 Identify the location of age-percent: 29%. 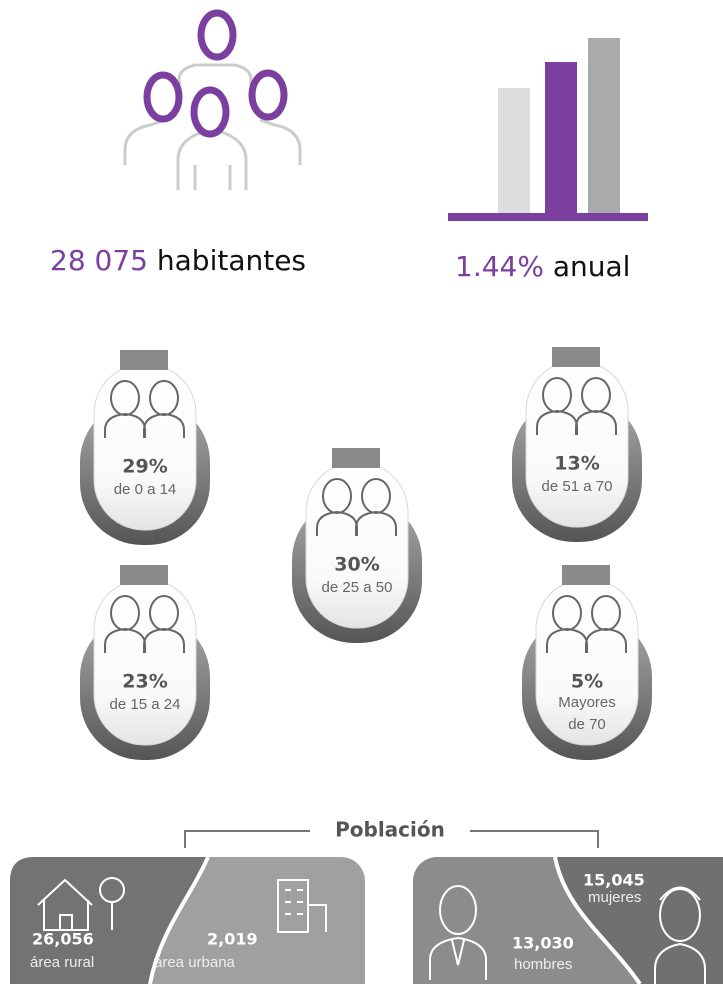
(144, 467).